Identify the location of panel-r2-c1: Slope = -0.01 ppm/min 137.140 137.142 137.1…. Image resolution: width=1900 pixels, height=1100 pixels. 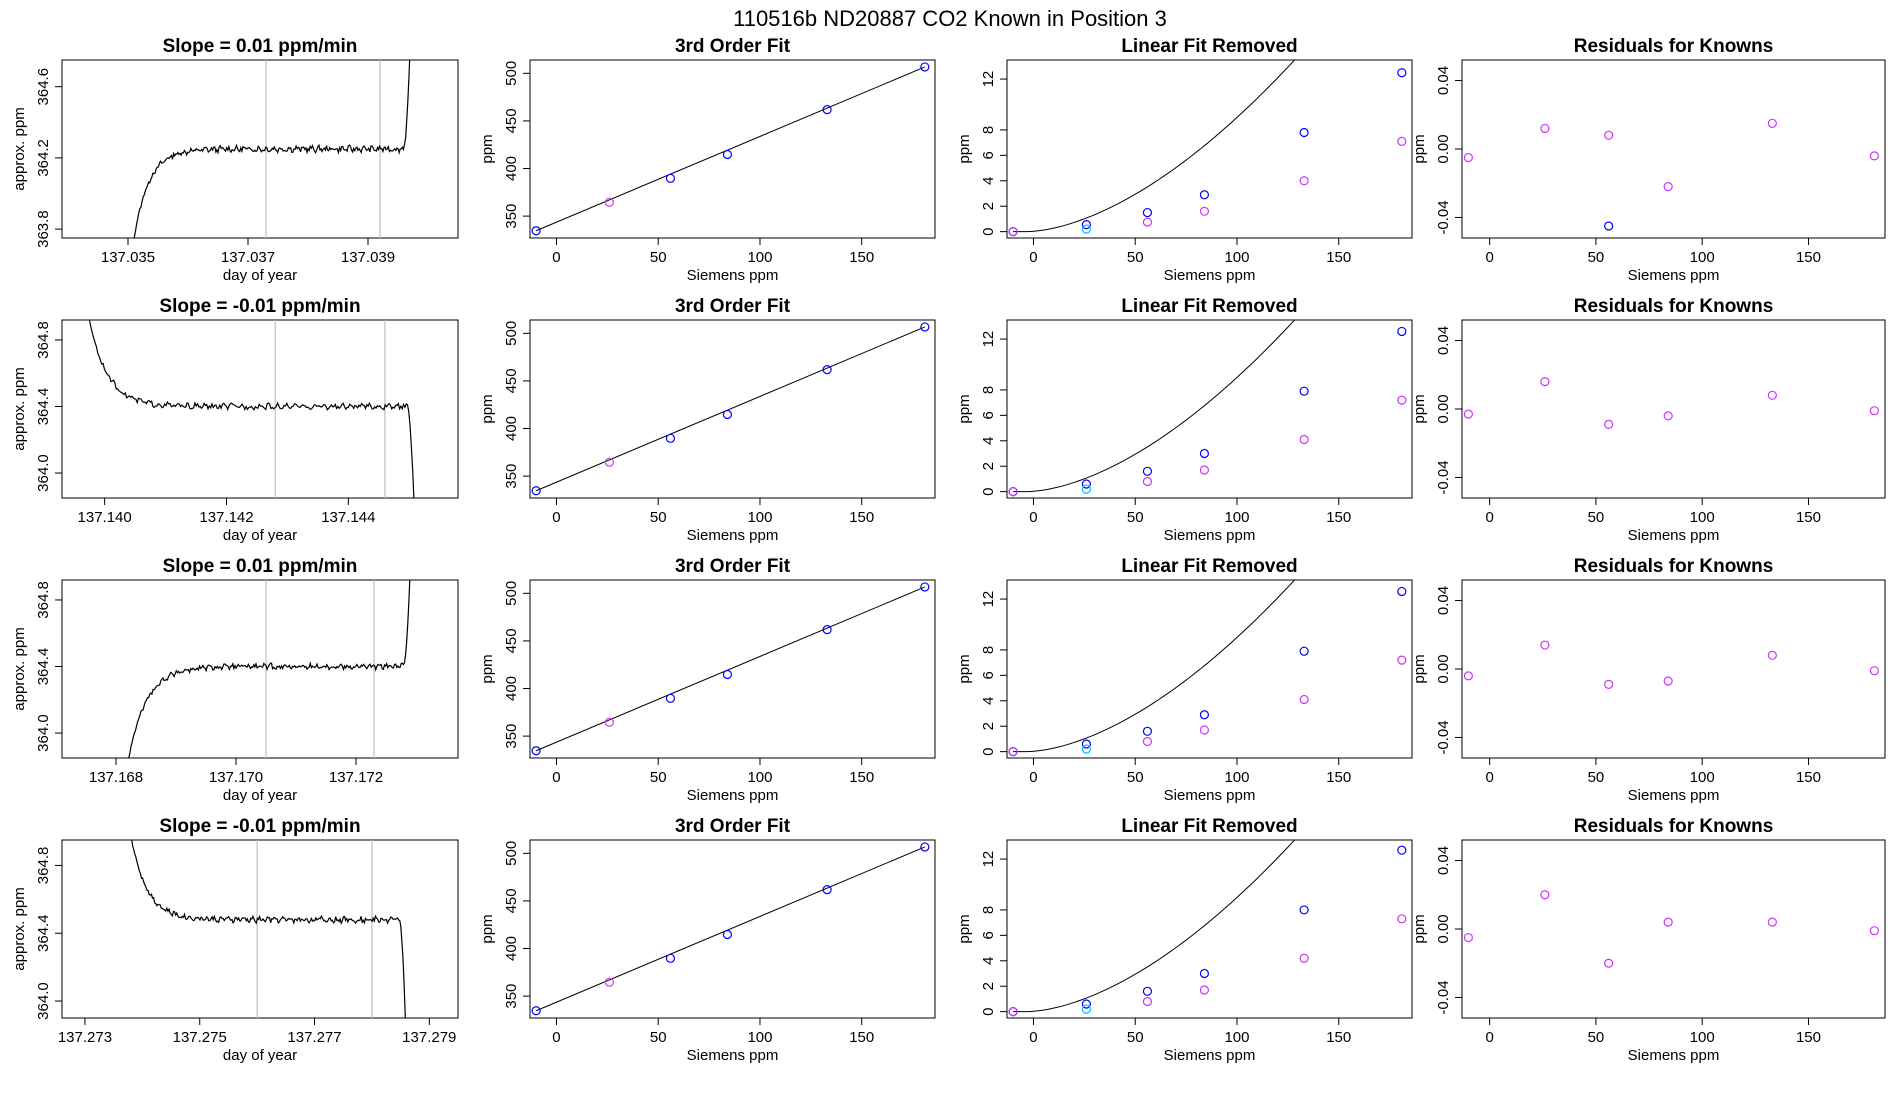
(235, 420).